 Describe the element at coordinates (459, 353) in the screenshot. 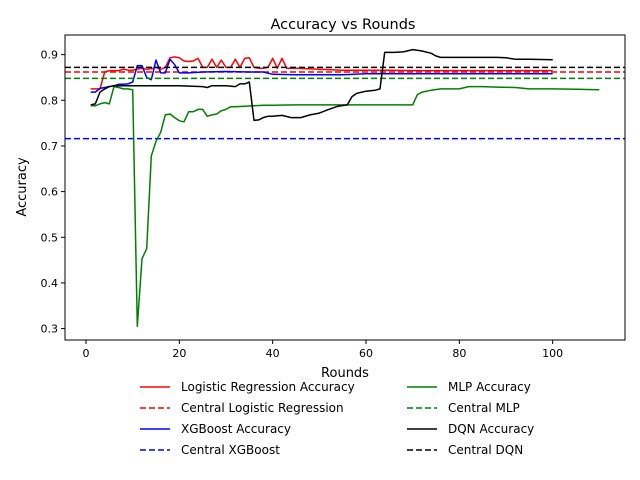

I see `x-tick-label: 80` at that location.